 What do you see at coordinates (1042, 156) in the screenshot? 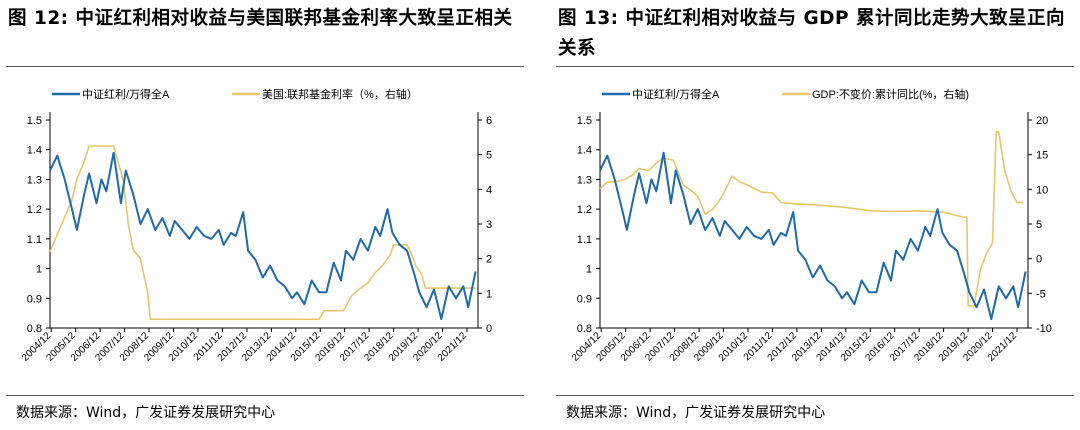
I see `y-right-tick-label: 15` at bounding box center [1042, 156].